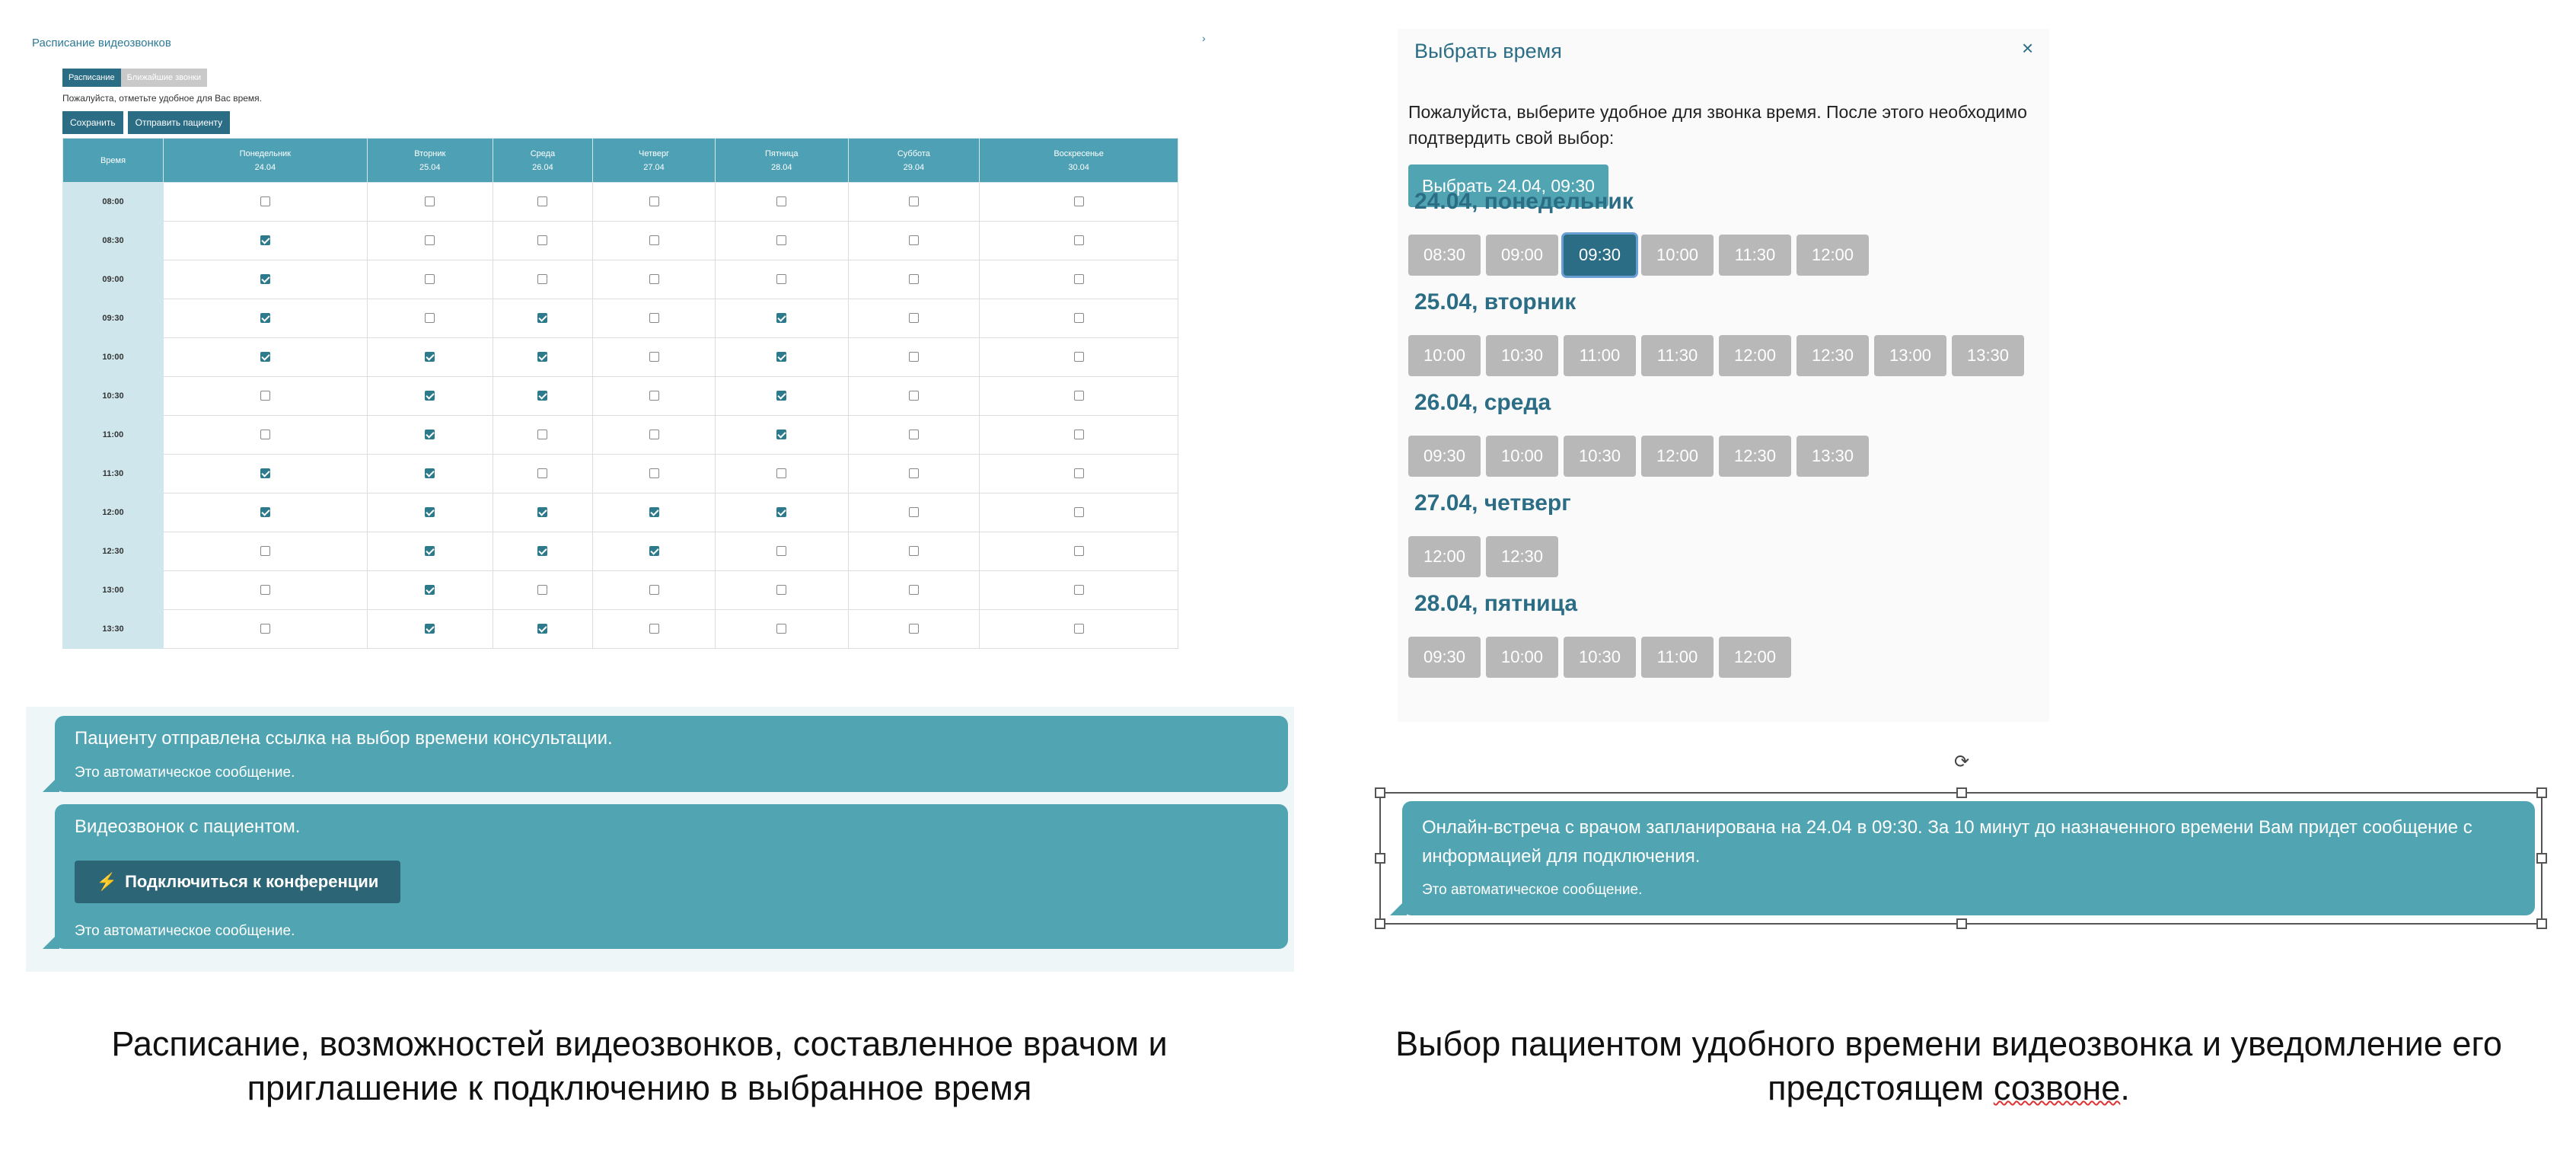 This screenshot has width=2576, height=1153. What do you see at coordinates (92, 78) in the screenshot?
I see `tab-schedule: Расписание` at bounding box center [92, 78].